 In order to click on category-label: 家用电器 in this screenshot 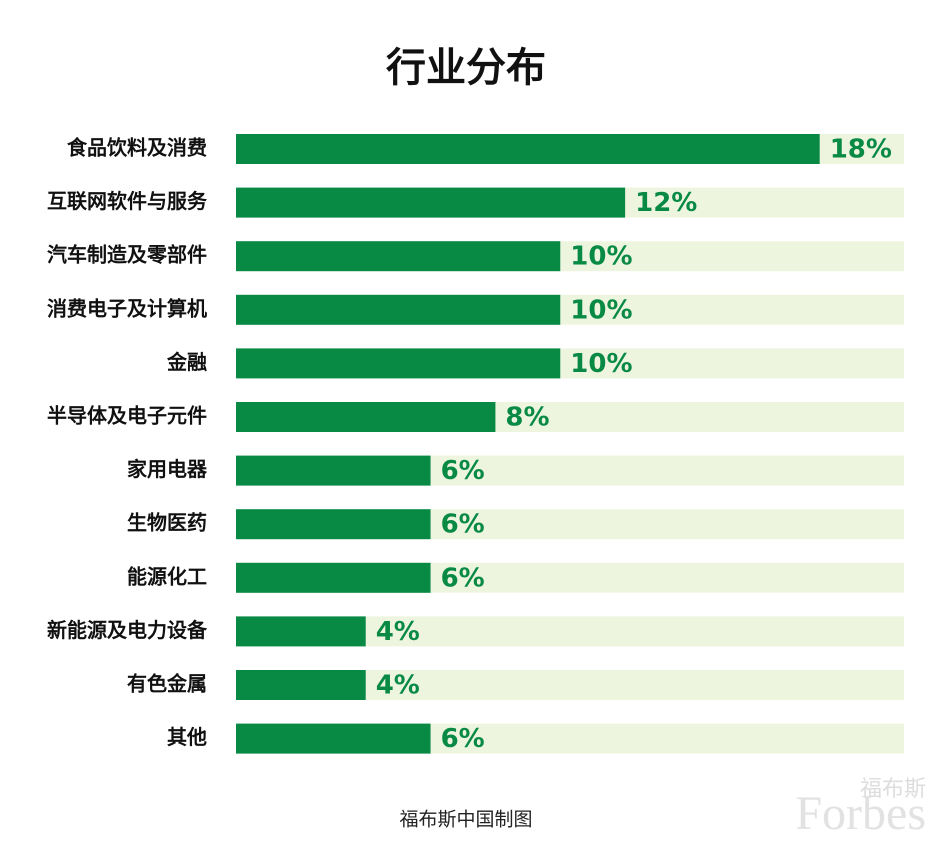, I will do `click(167, 469)`.